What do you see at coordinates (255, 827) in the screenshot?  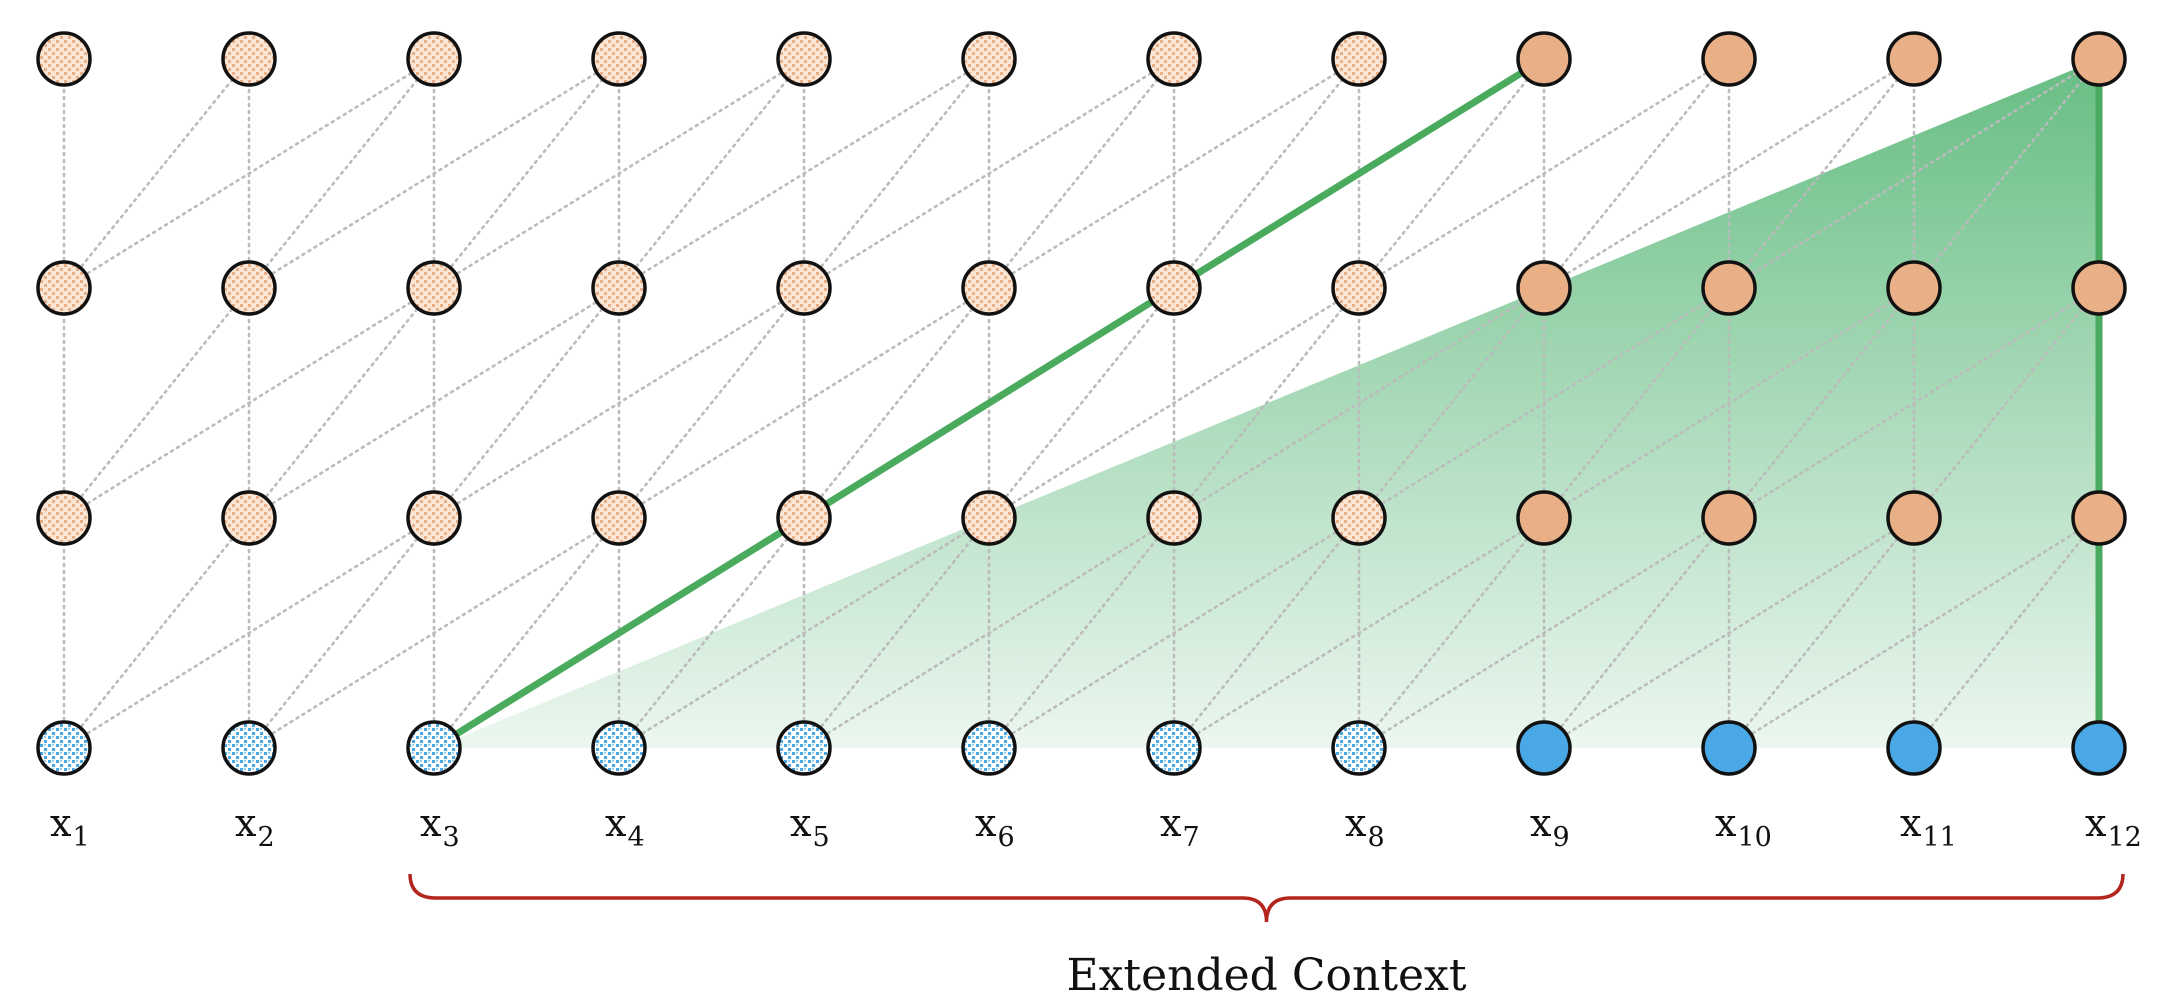 I see `input-label: x2` at bounding box center [255, 827].